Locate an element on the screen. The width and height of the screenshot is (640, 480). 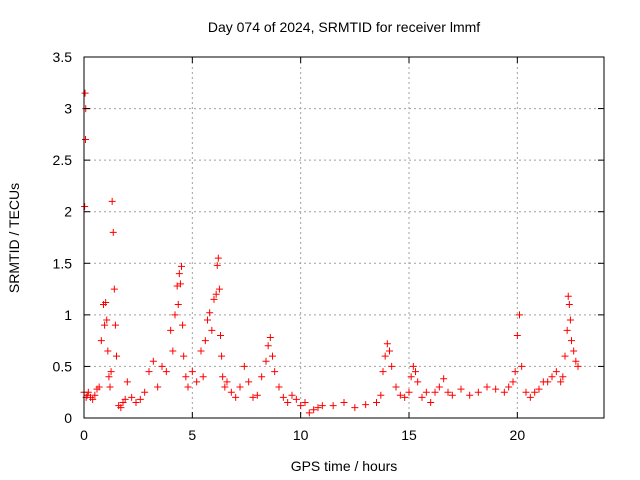
x-tick-label: 15 is located at coordinates (409, 435).